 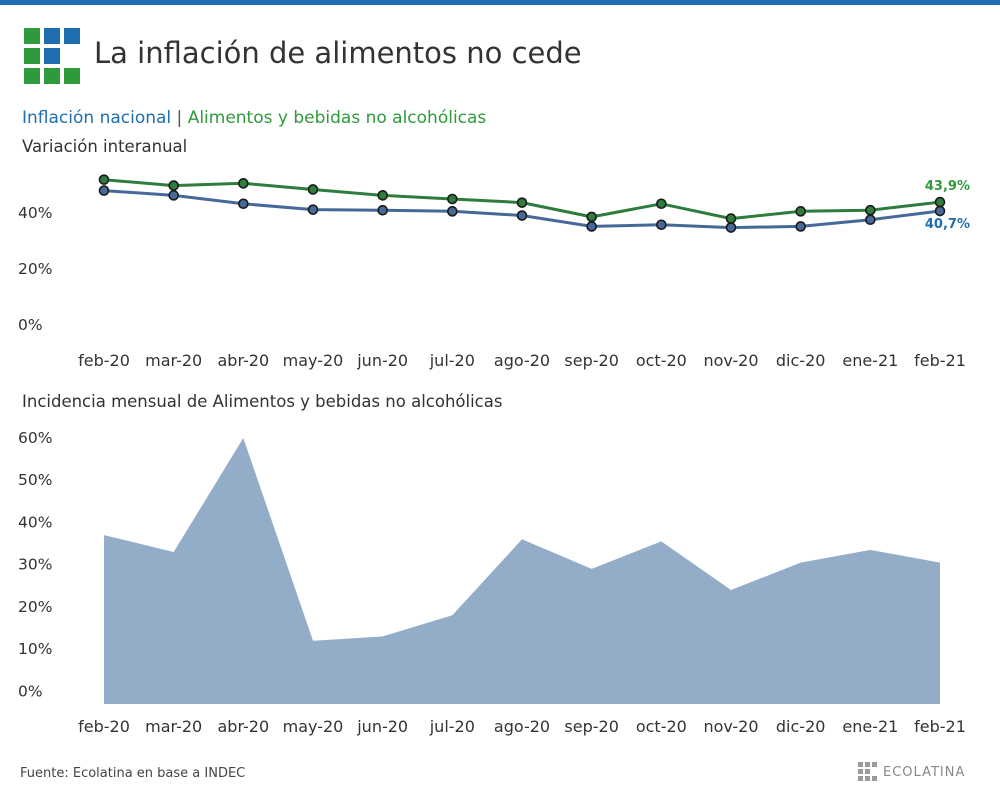 I want to click on y-tick-label: 50%, so click(x=35, y=480).